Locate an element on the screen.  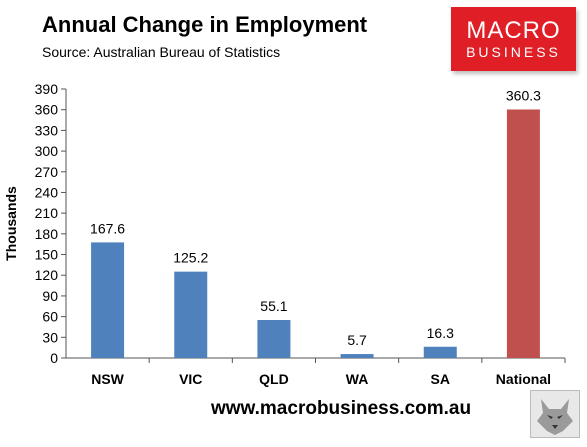
bar-wa is located at coordinates (357, 356).